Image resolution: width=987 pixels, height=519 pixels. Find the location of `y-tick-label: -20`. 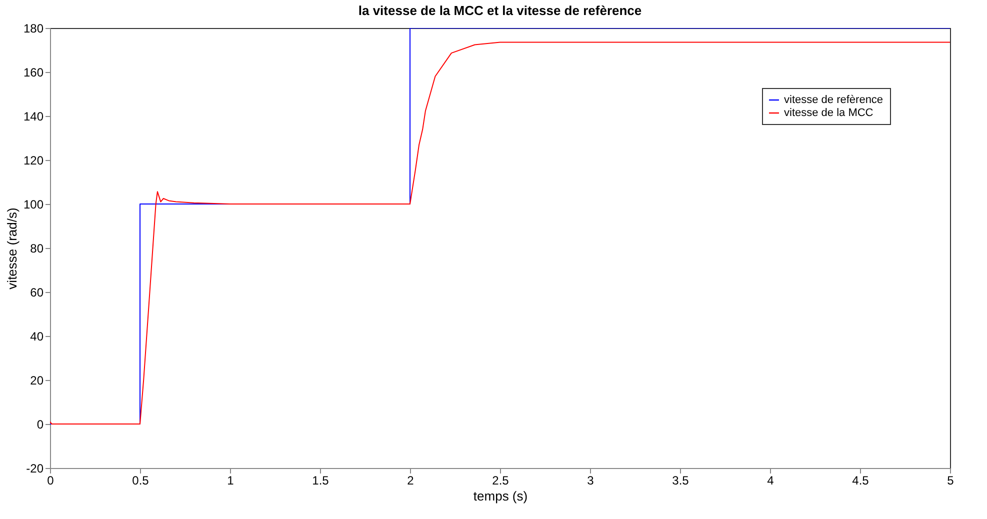

y-tick-label: -20 is located at coordinates (35, 469).